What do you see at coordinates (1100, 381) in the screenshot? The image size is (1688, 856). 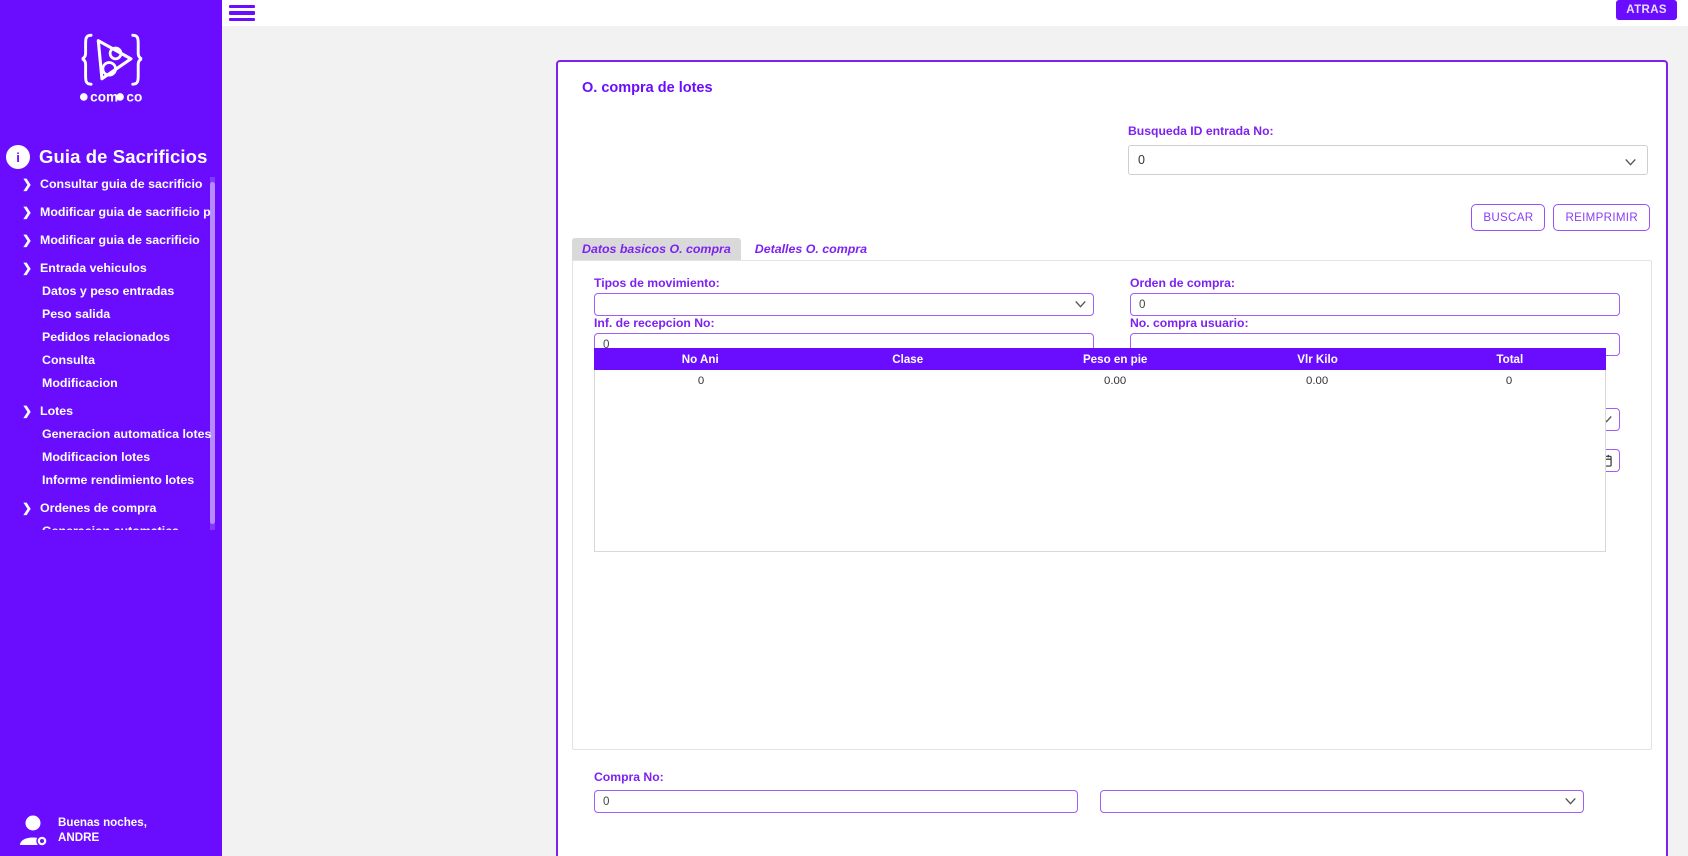 I see `table-row: 0 0.00 0.00 0` at bounding box center [1100, 381].